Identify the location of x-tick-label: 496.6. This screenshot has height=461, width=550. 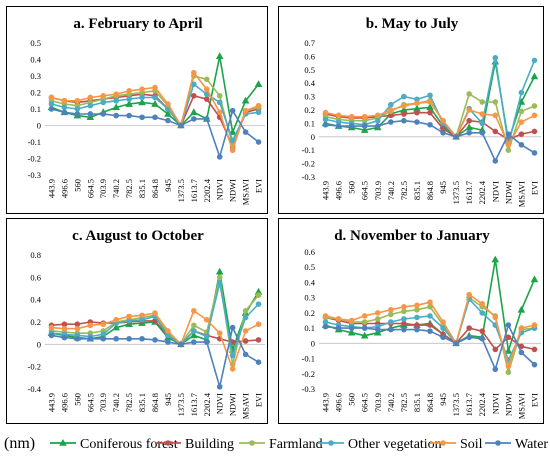
(64, 188).